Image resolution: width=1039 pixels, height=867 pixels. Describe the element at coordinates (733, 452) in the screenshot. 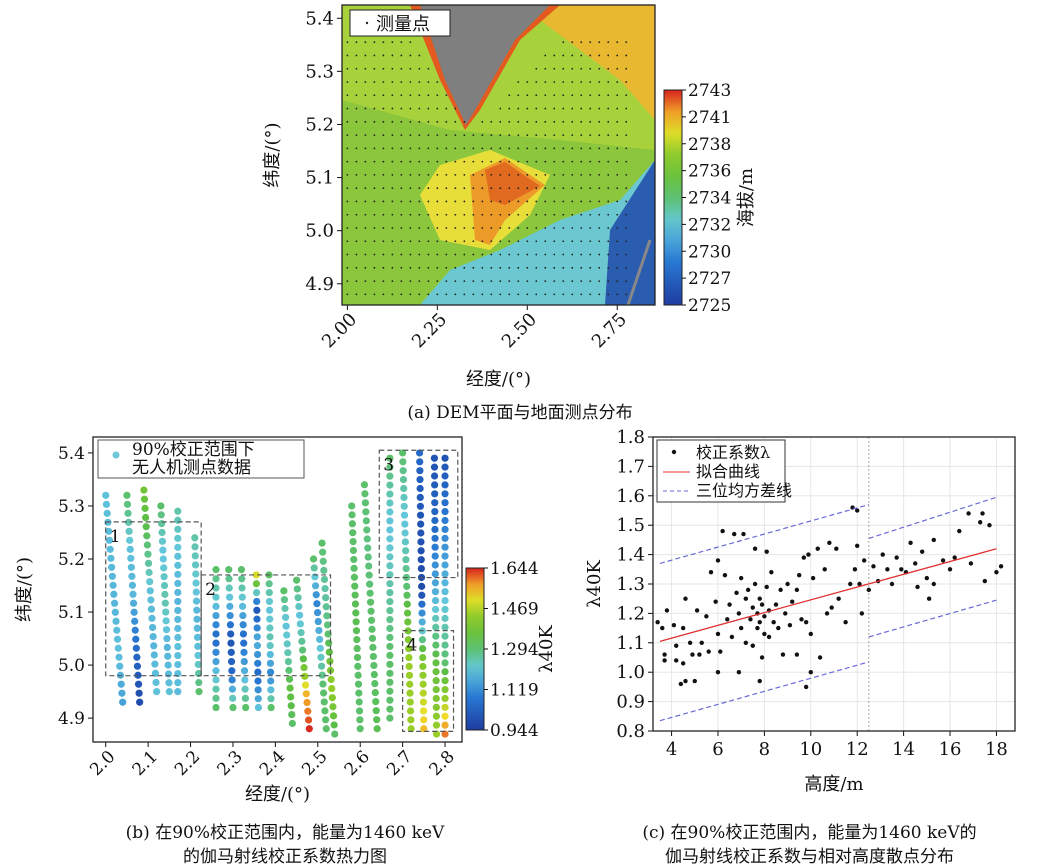

I see `legend-label: 校正系数λ` at that location.